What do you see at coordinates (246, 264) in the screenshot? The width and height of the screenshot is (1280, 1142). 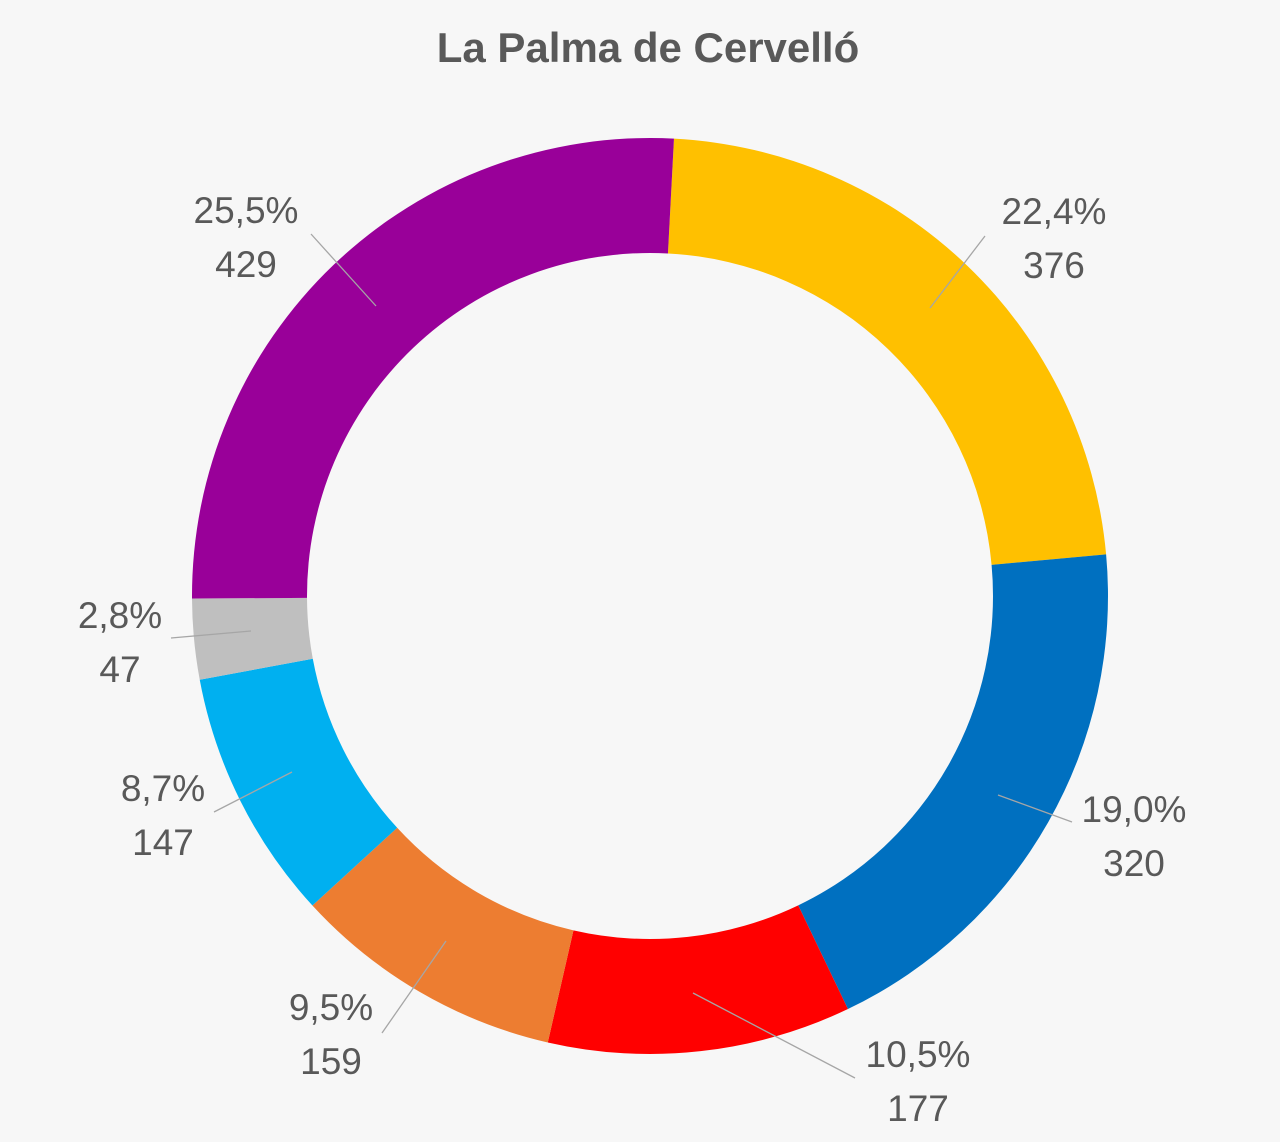 I see `value-data-label: 429` at bounding box center [246, 264].